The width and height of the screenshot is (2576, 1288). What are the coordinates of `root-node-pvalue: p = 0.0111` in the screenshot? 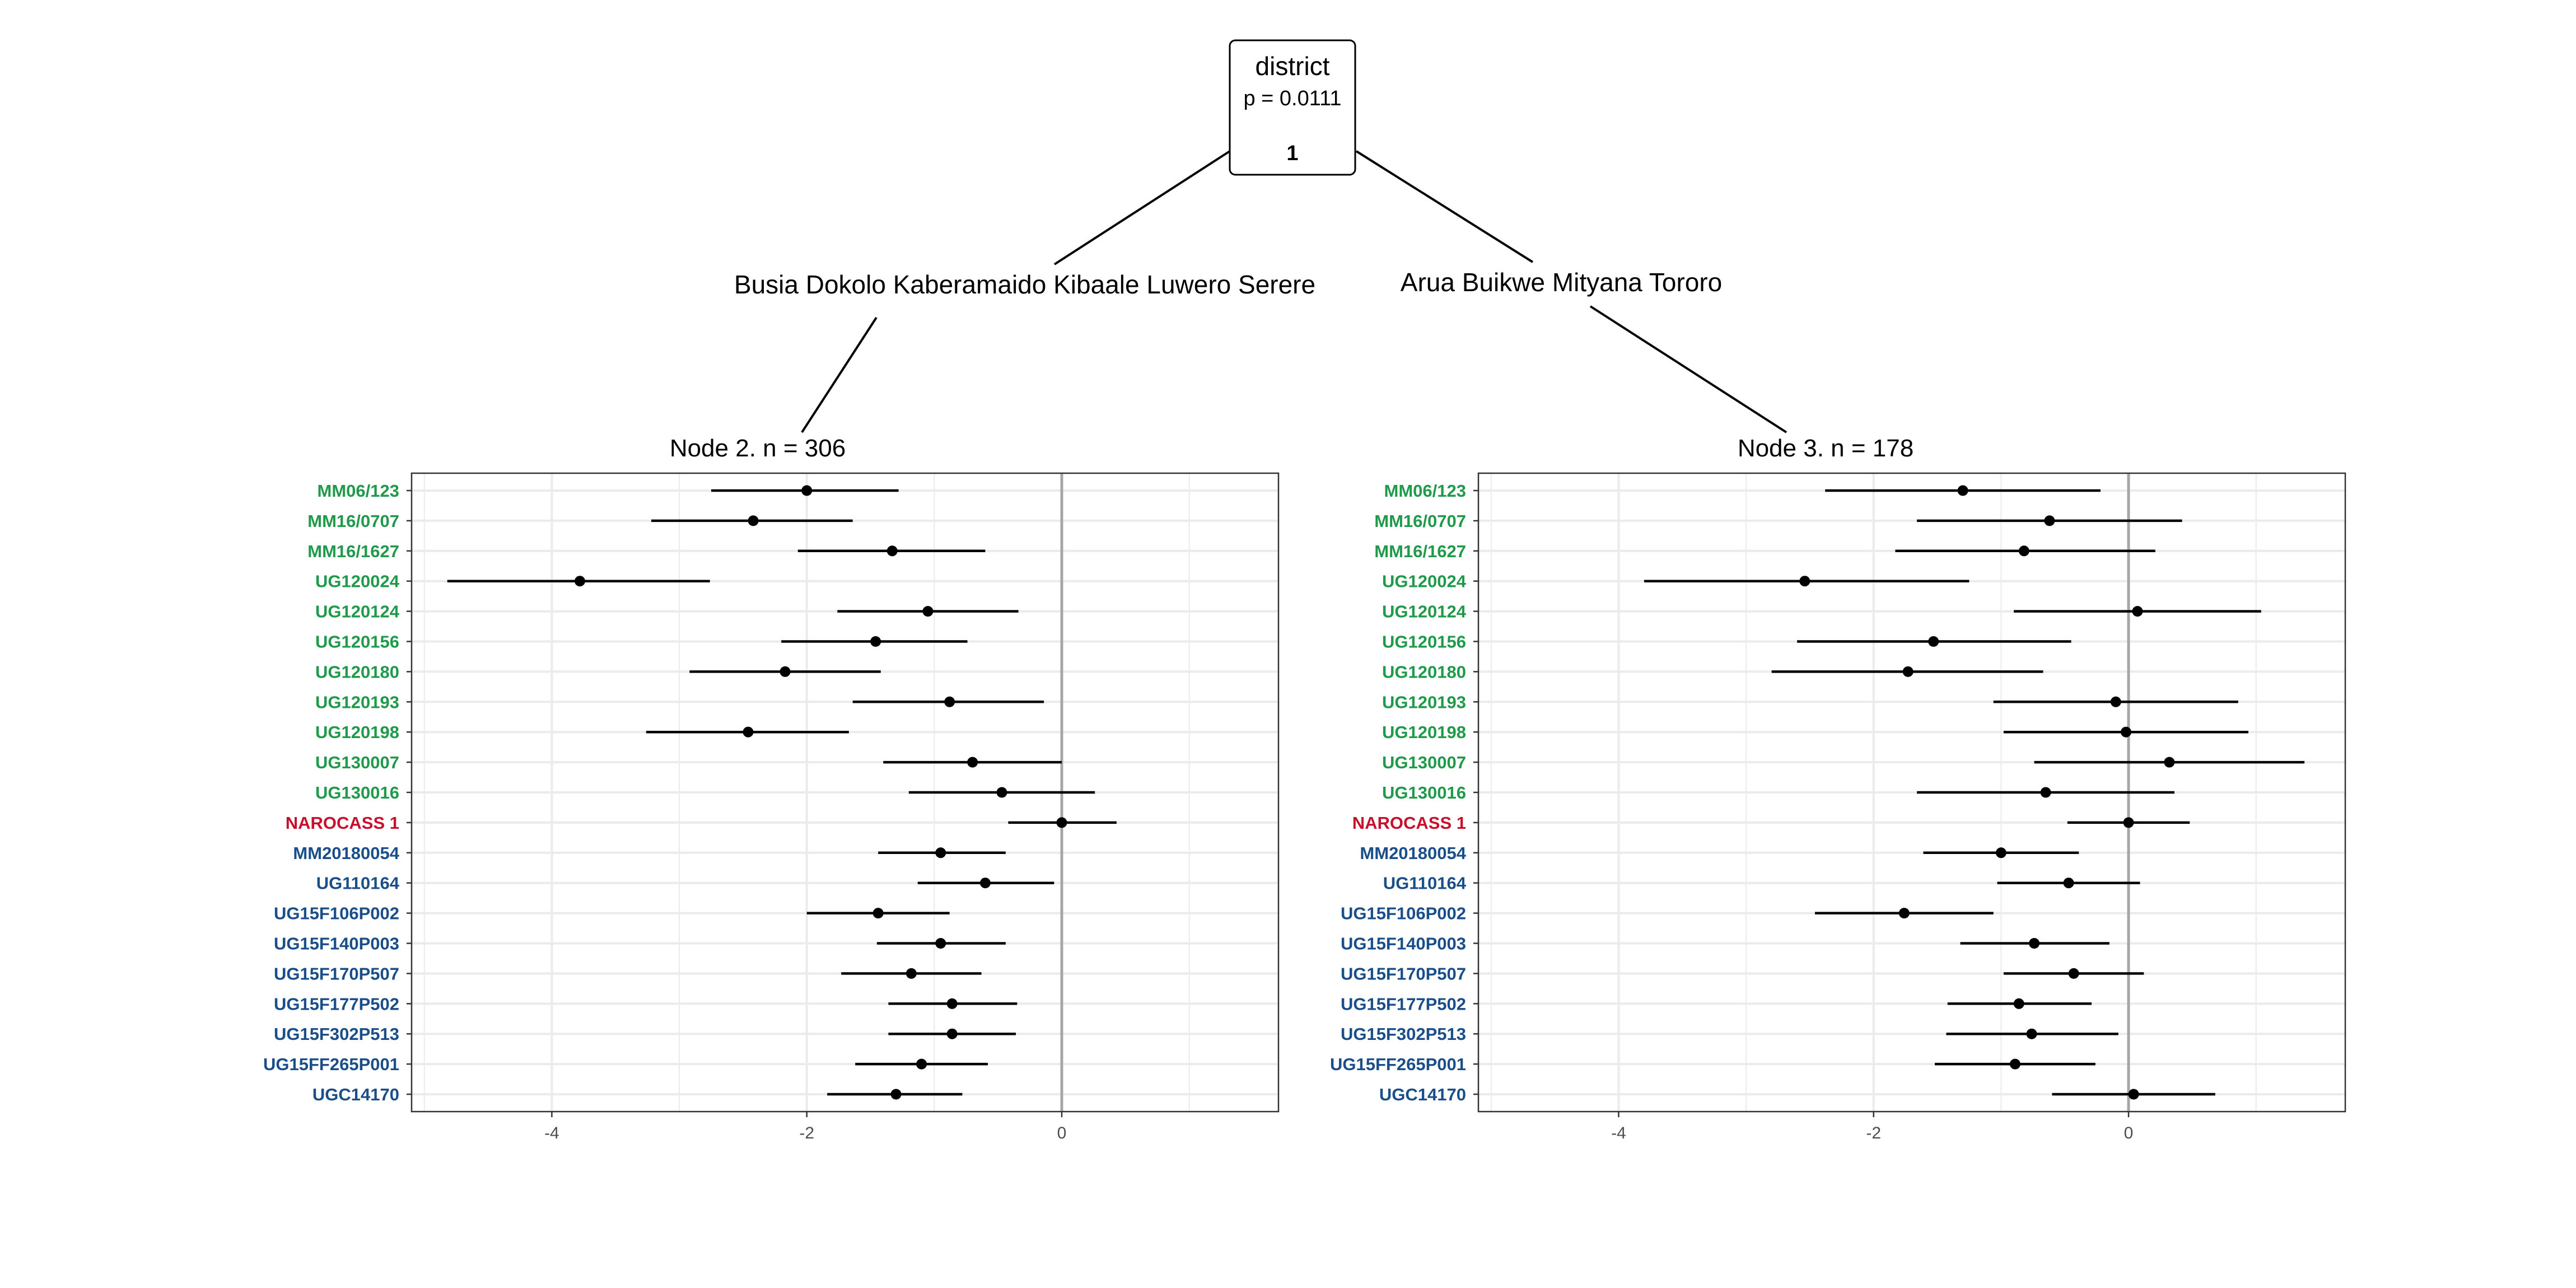 It's located at (1292, 98).